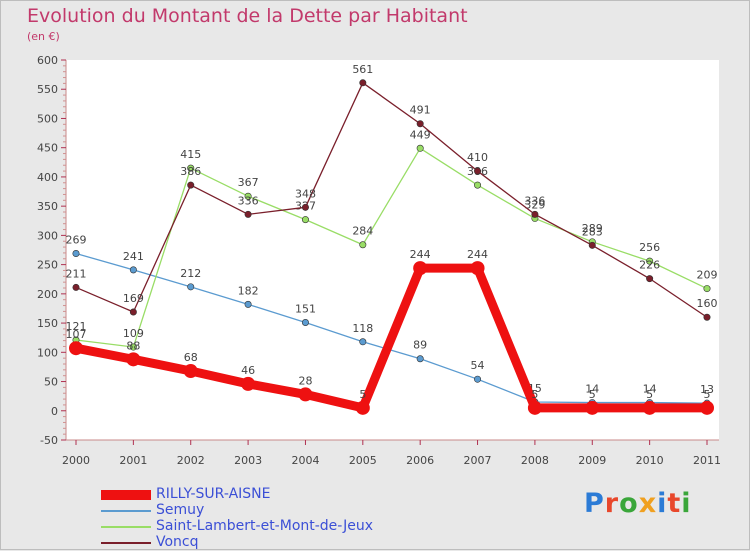 The height and width of the screenshot is (551, 750). What do you see at coordinates (592, 231) in the screenshot?
I see `data-label: 283` at bounding box center [592, 231].